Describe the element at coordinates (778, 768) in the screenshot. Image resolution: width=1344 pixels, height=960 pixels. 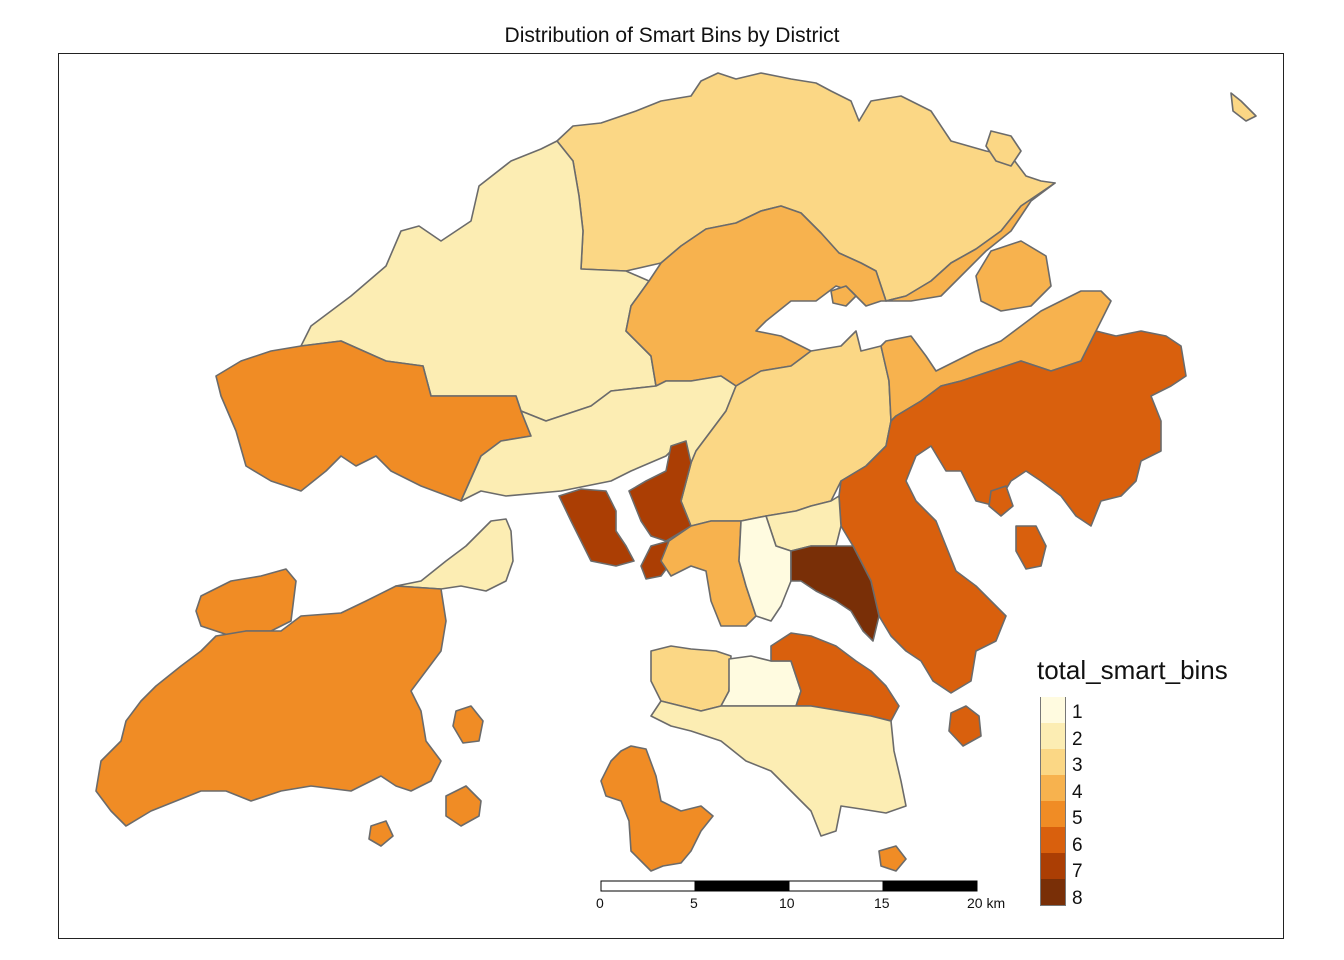
I see `district-southern` at that location.